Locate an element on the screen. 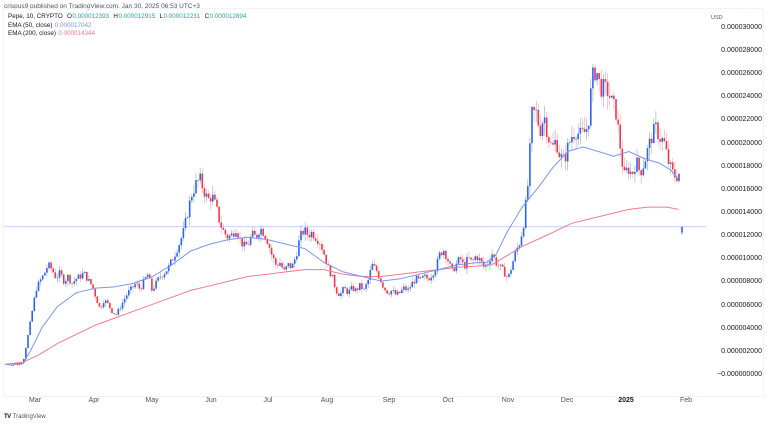 Image resolution: width=768 pixels, height=426 pixels. price-tick: 0.000014000 is located at coordinates (741, 213).